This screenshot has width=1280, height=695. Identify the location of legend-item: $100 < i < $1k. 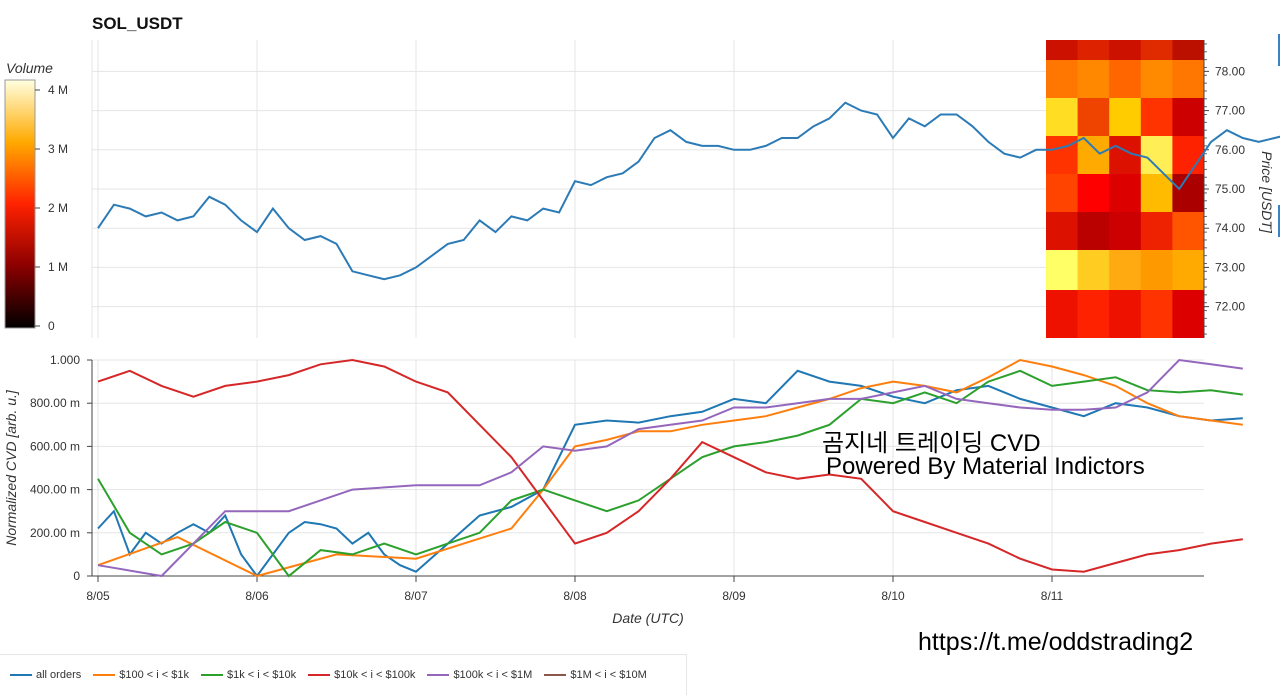
(141, 675).